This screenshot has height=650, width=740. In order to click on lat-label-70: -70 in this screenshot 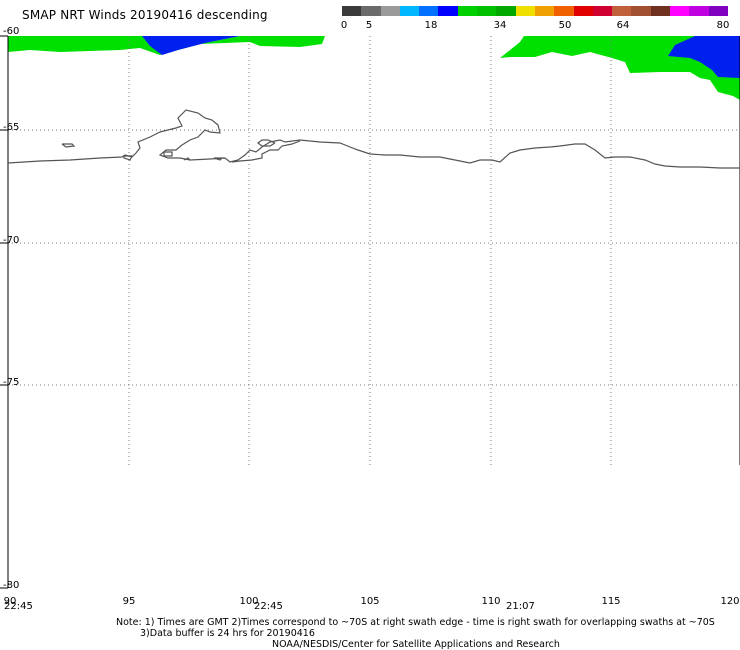, I will do `click(11, 240)`.